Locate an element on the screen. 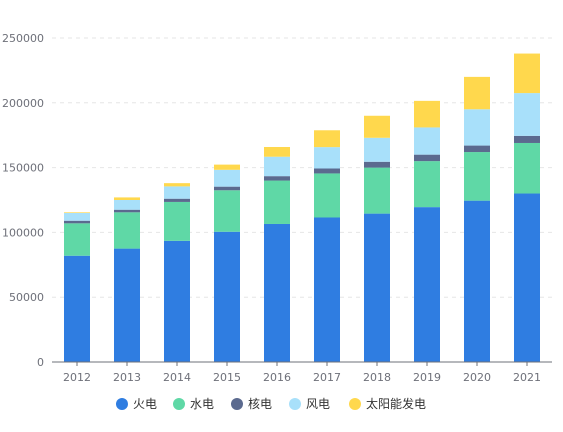 The width and height of the screenshot is (563, 432). legend-item: 风电 is located at coordinates (309, 404).